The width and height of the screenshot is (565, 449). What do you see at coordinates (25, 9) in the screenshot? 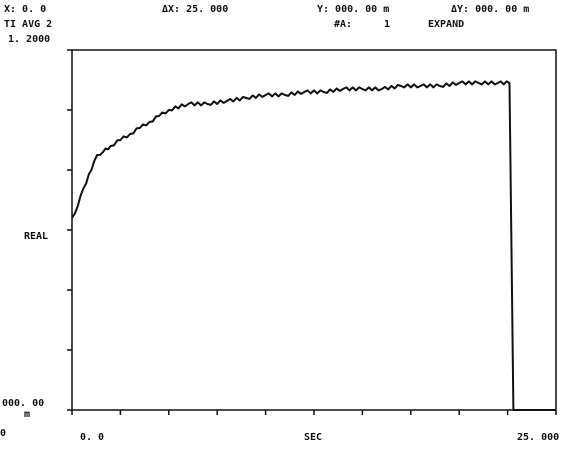
I see `x-readout: X: 0. 0` at bounding box center [25, 9].